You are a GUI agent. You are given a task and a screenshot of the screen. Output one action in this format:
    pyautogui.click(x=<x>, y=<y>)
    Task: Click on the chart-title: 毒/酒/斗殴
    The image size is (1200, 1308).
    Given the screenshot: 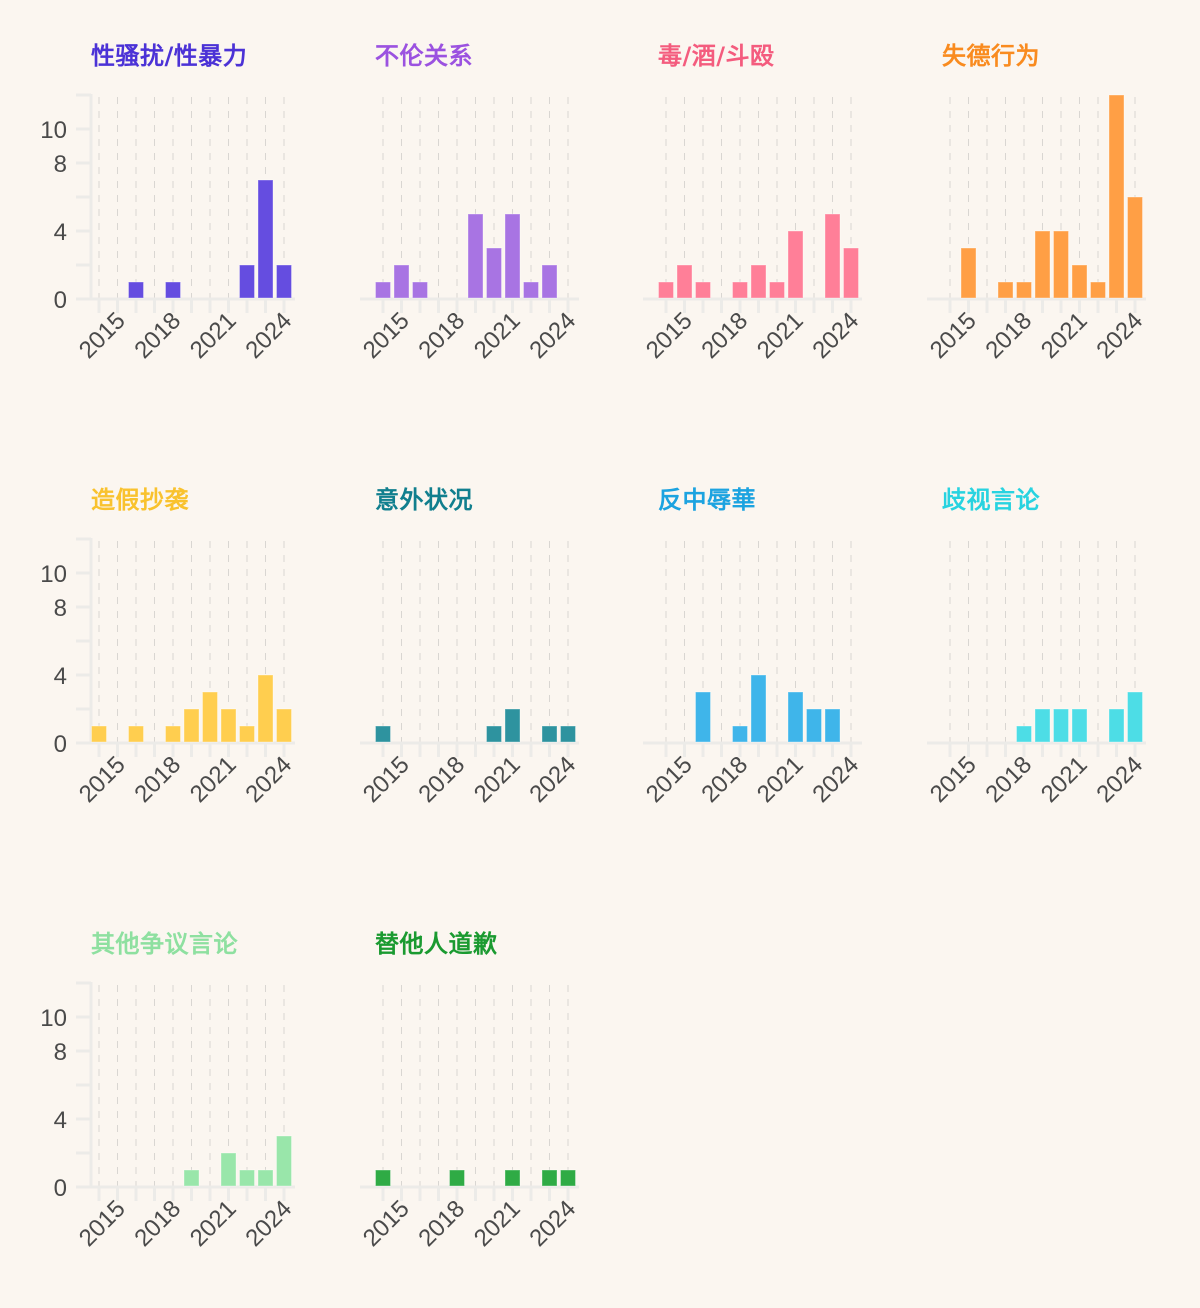 What is the action you would take?
    pyautogui.click(x=716, y=56)
    